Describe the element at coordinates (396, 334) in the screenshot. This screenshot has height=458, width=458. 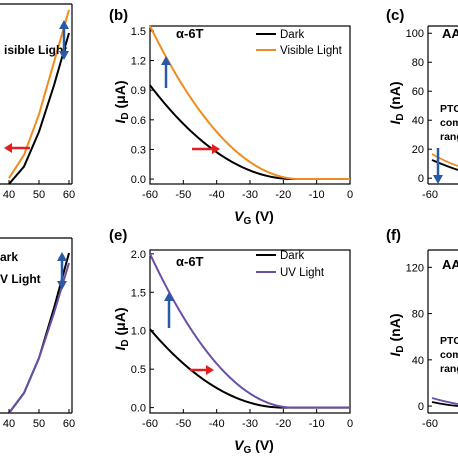
I see `panel-f-ylabel: ID (nA)` at that location.